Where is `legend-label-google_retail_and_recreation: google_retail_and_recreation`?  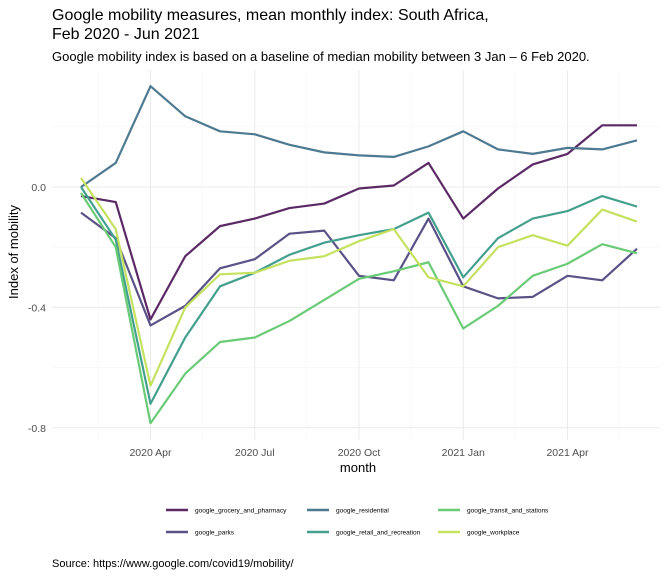 legend-label-google_retail_and_recreation: google_retail_and_recreation is located at coordinates (378, 532).